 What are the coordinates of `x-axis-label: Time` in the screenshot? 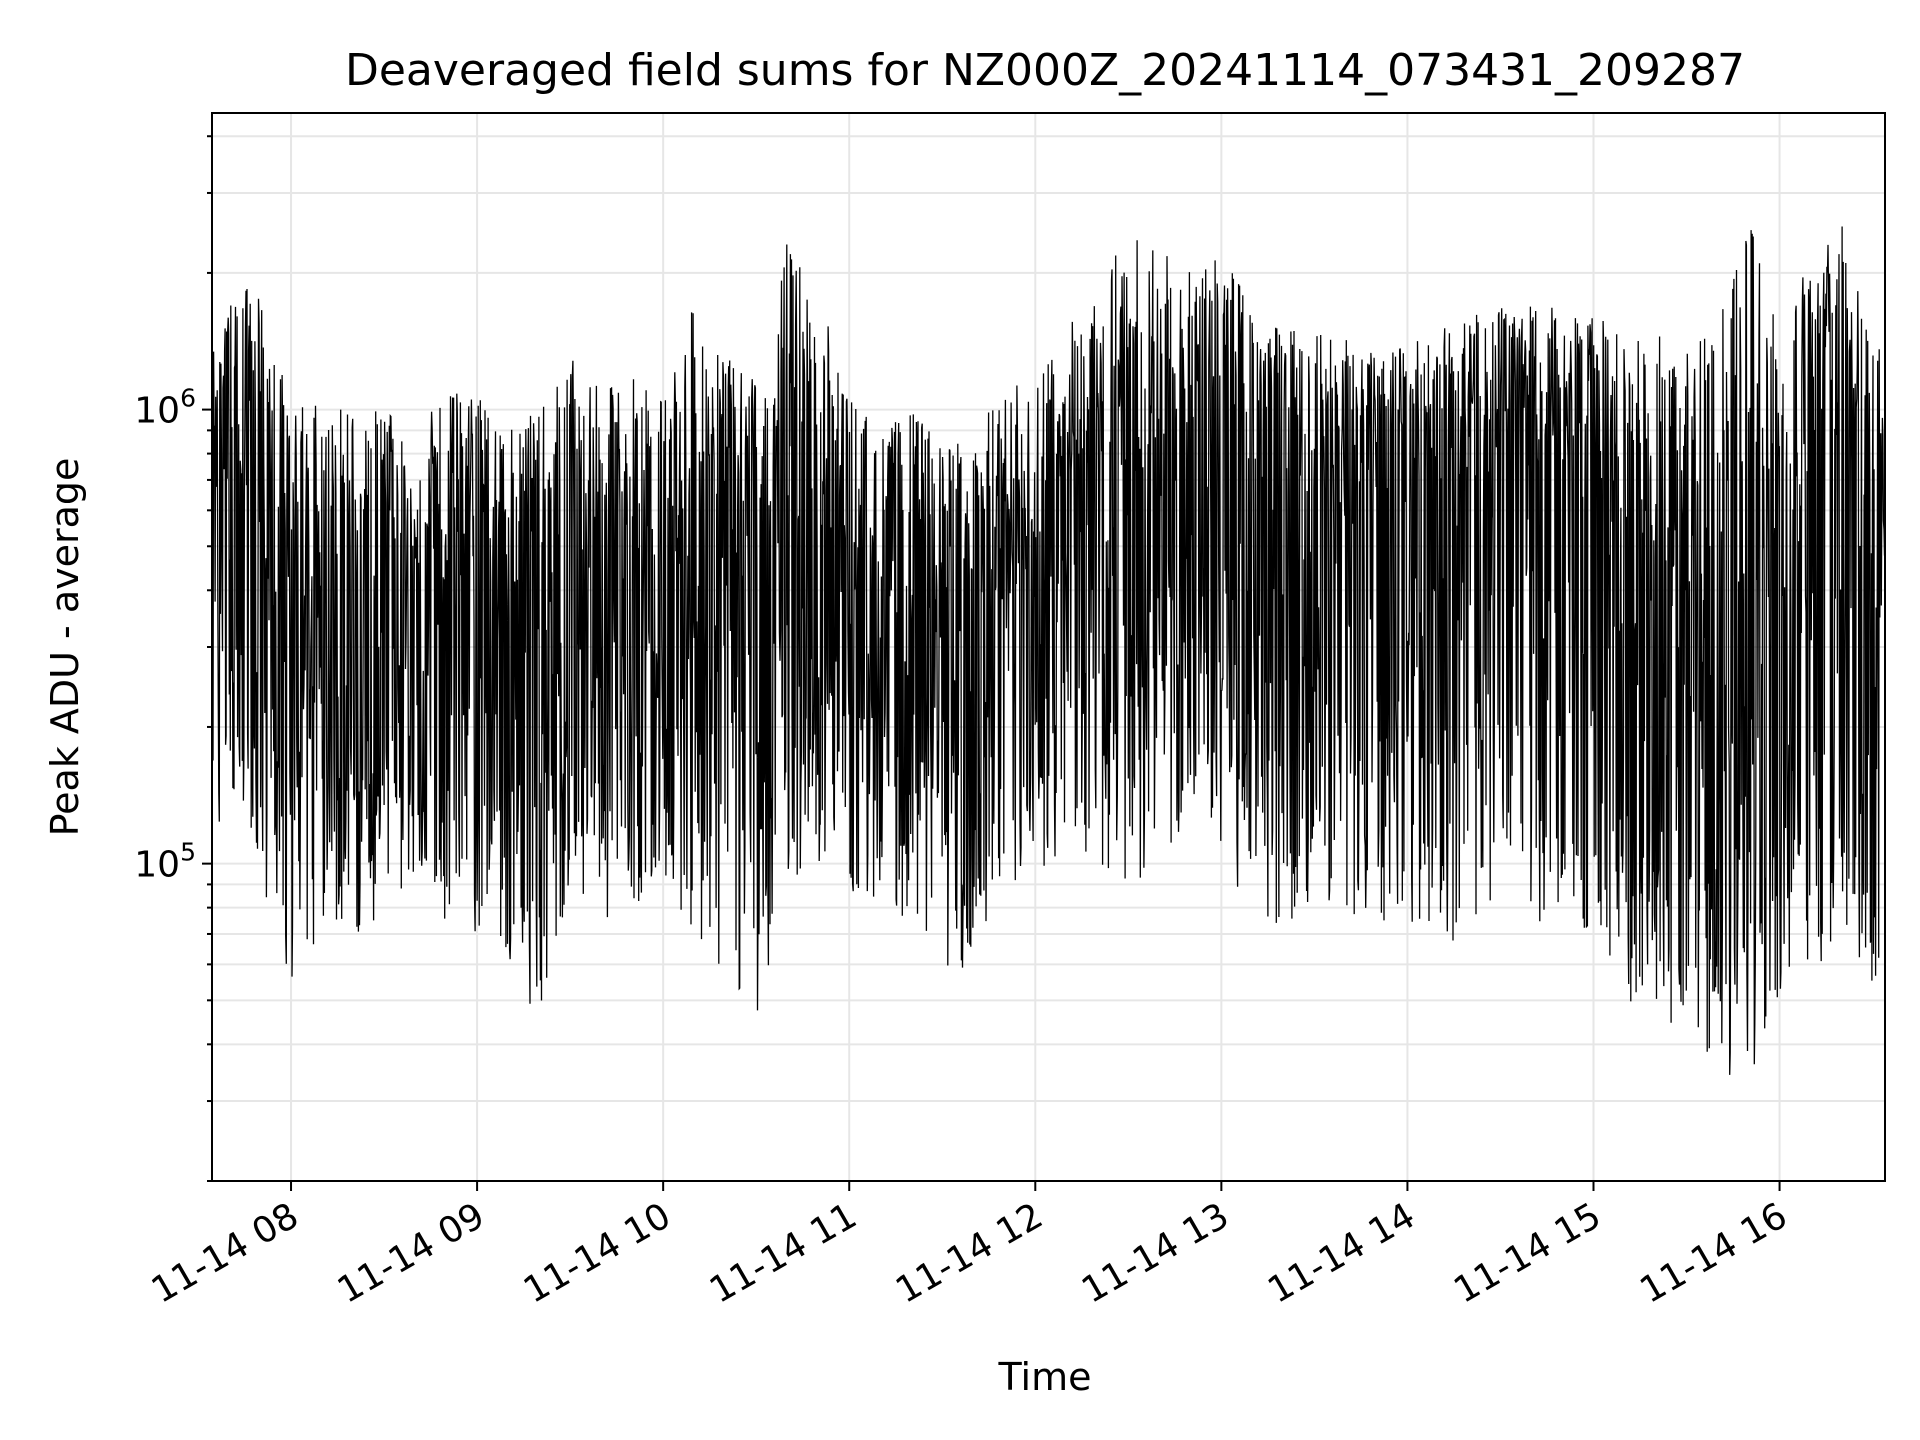 It's located at (1045, 1377).